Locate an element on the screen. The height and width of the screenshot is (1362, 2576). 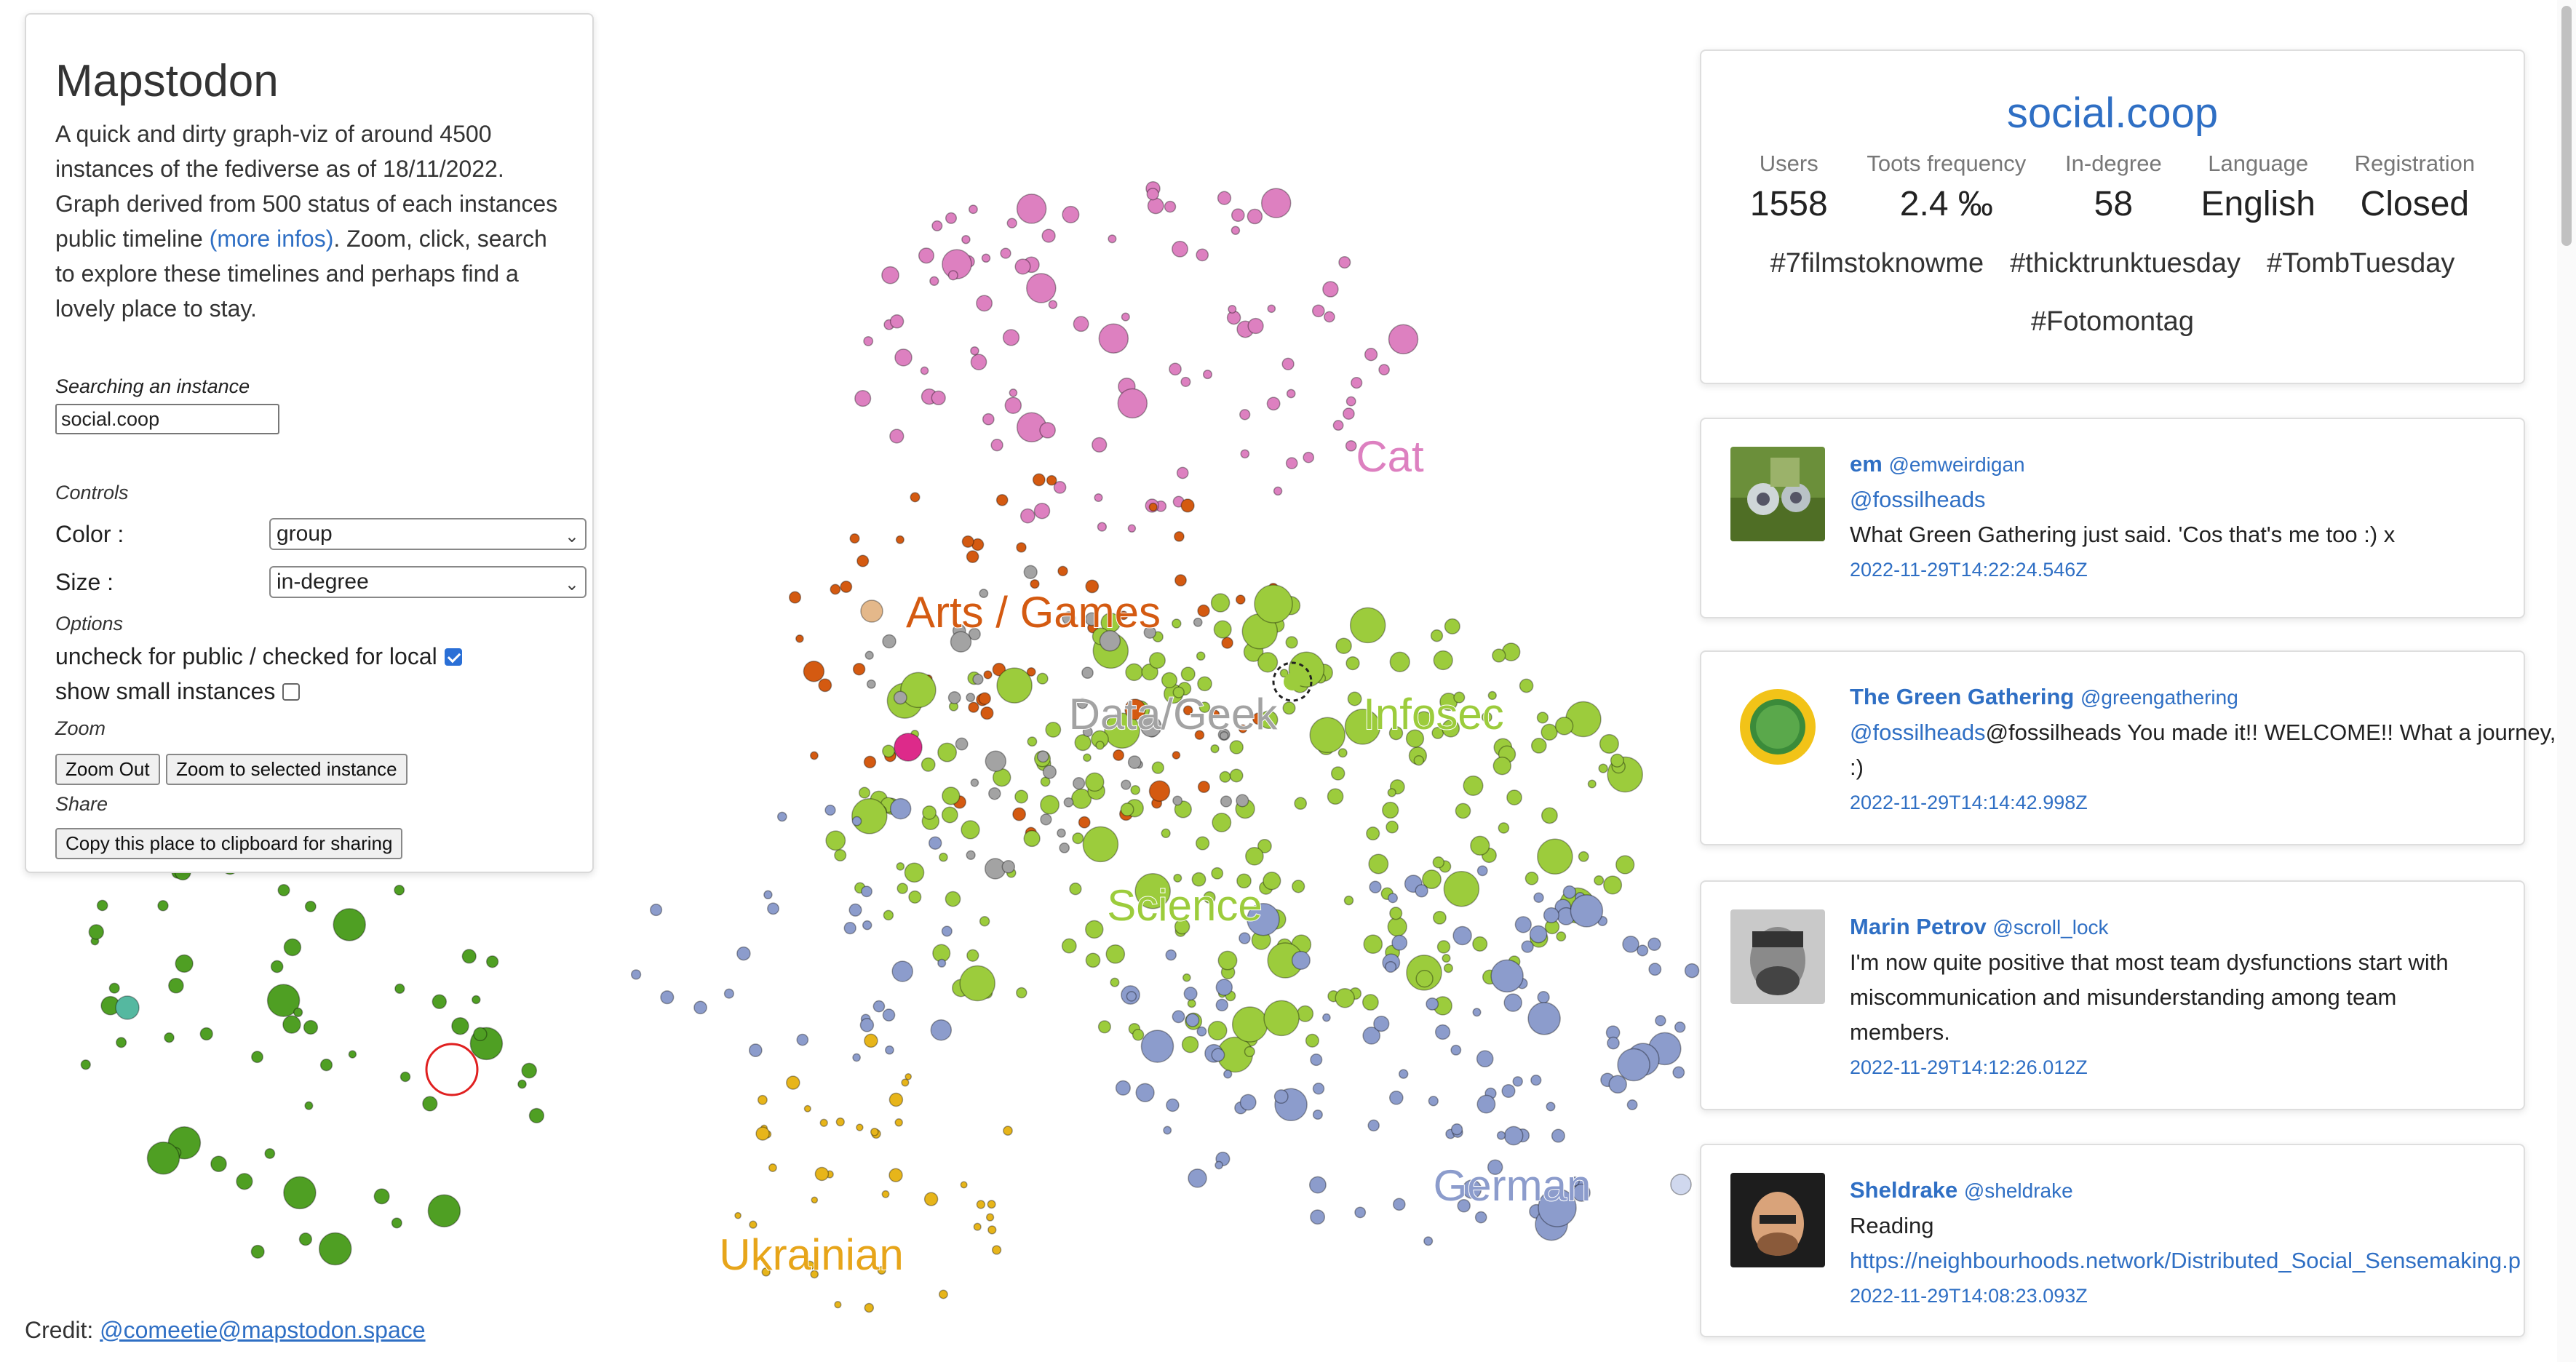
zoom-out-button: Zoom Out is located at coordinates (107, 769).